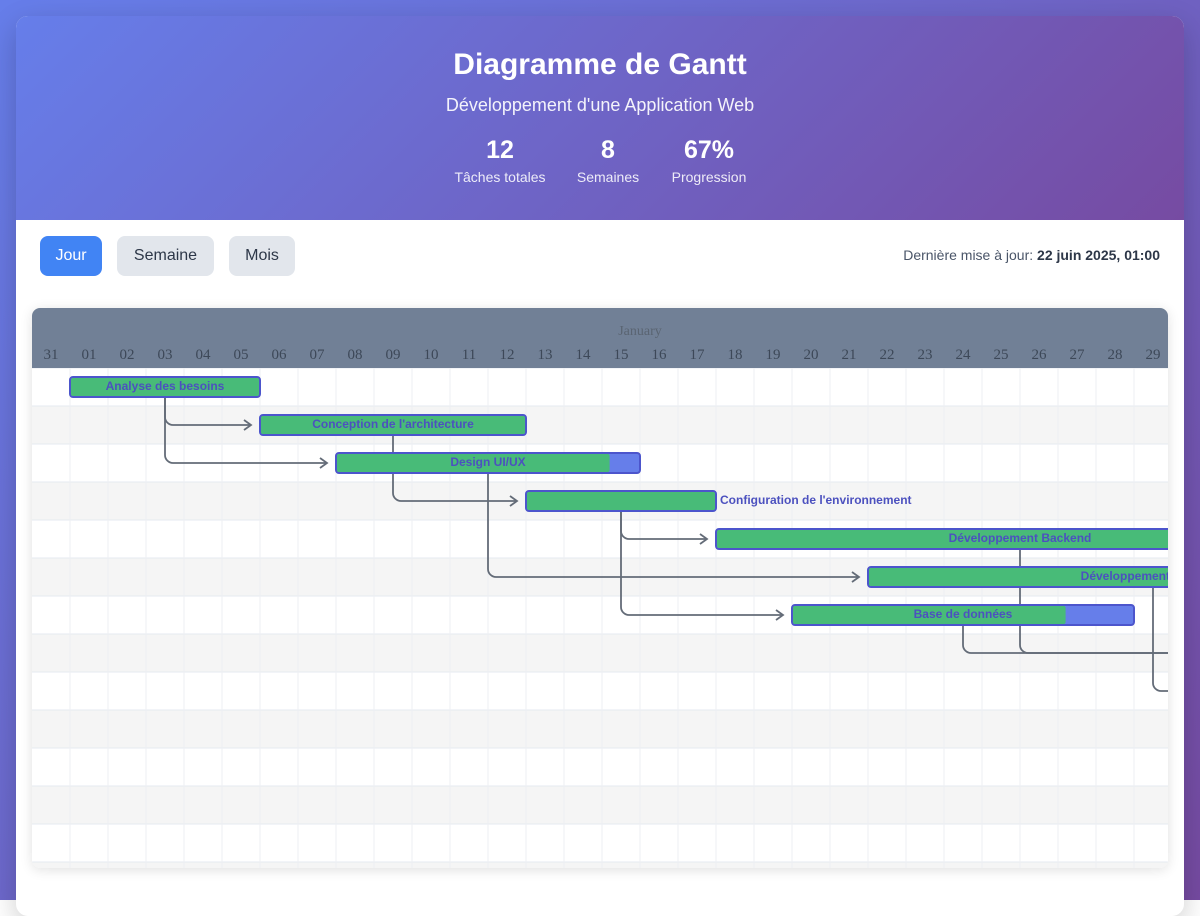  Describe the element at coordinates (925, 355) in the screenshot. I see `svg-text: 23` at that location.